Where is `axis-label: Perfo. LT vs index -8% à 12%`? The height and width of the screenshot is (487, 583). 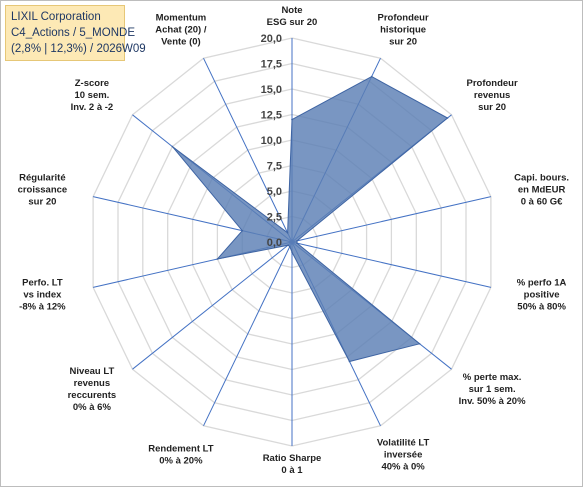
axis-label: Perfo. LT vs index -8% à 12% is located at coordinates (42, 295).